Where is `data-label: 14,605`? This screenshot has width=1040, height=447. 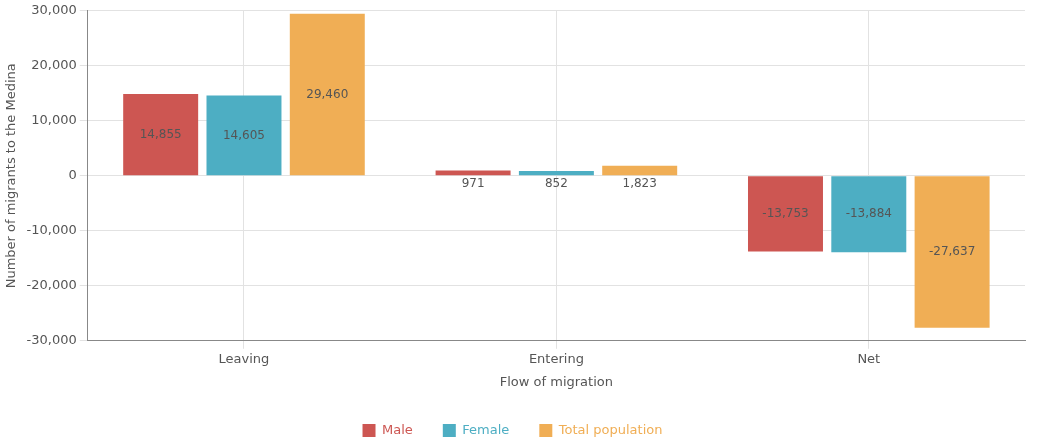 data-label: 14,605 is located at coordinates (243, 134).